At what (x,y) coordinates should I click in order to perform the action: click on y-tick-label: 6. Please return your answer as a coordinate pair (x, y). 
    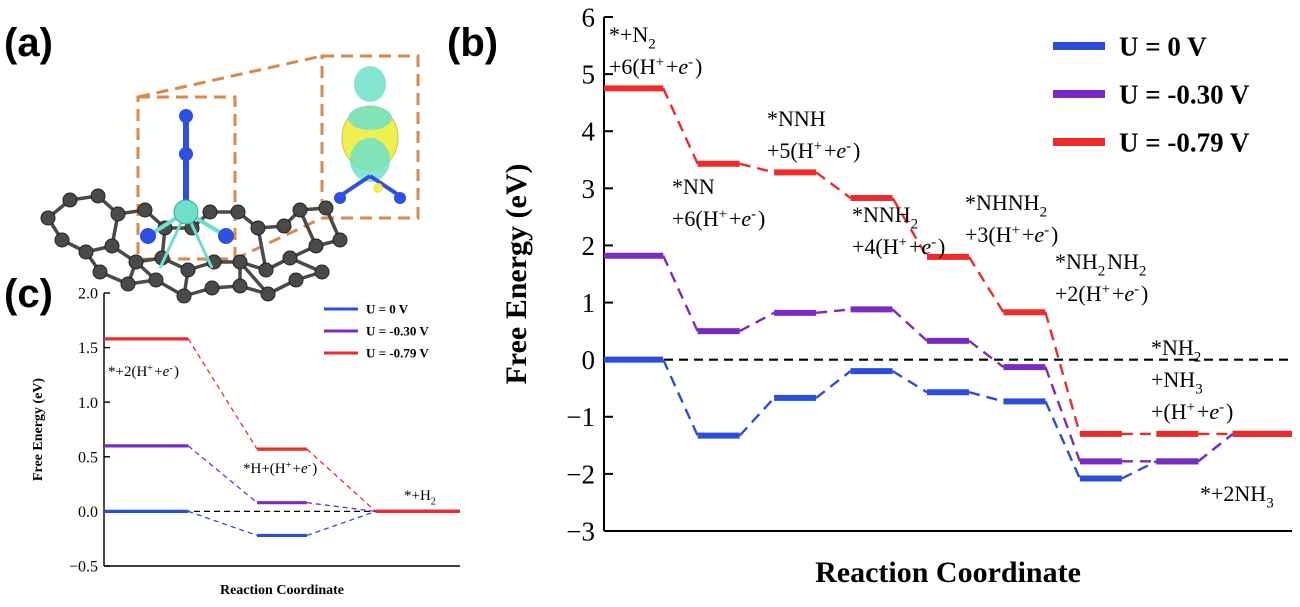
    Looking at the image, I should click on (589, 17).